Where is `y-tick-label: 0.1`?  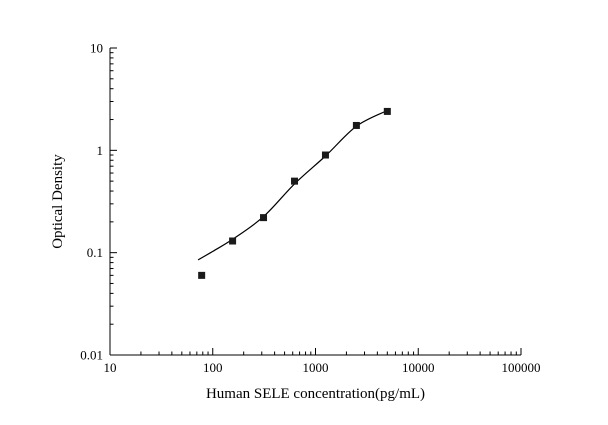
y-tick-label: 0.1 is located at coordinates (95, 252).